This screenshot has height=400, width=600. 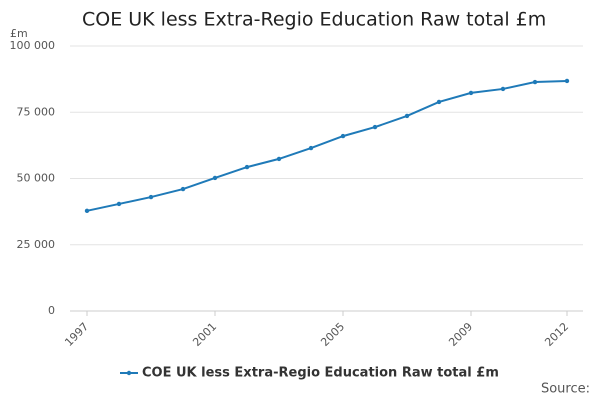 What do you see at coordinates (36, 178) in the screenshot?
I see `y-tick-label: 50 000` at bounding box center [36, 178].